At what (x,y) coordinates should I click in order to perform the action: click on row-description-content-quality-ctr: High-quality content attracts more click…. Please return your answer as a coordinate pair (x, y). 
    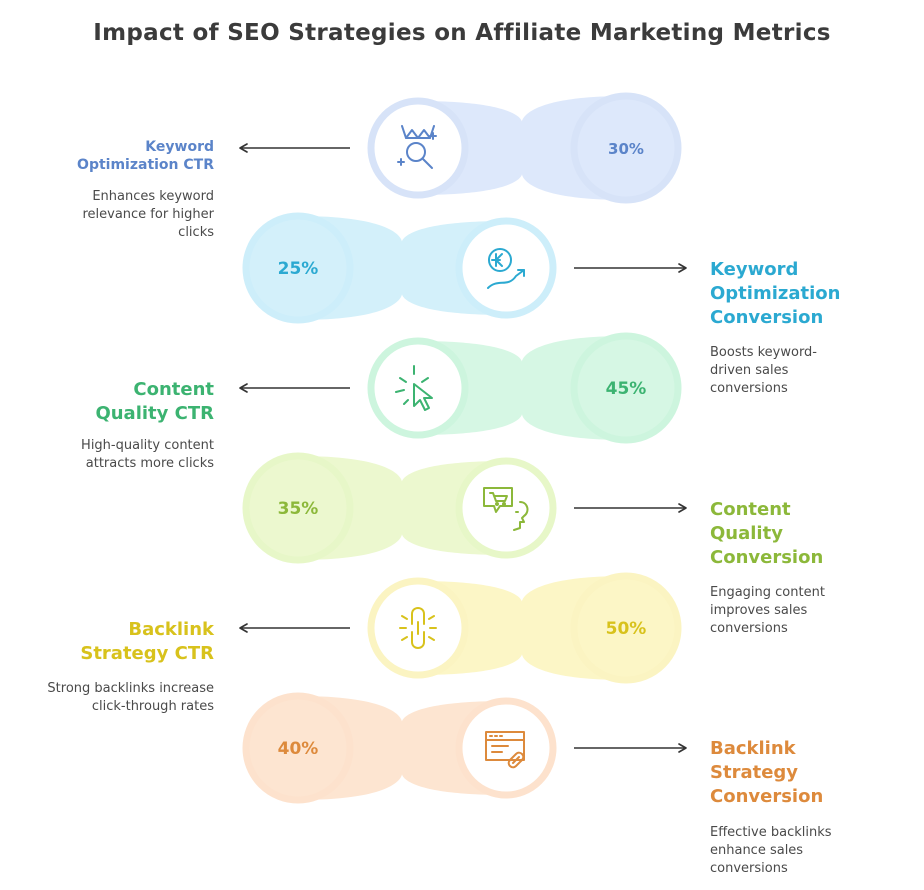
    Looking at the image, I should click on (147, 454).